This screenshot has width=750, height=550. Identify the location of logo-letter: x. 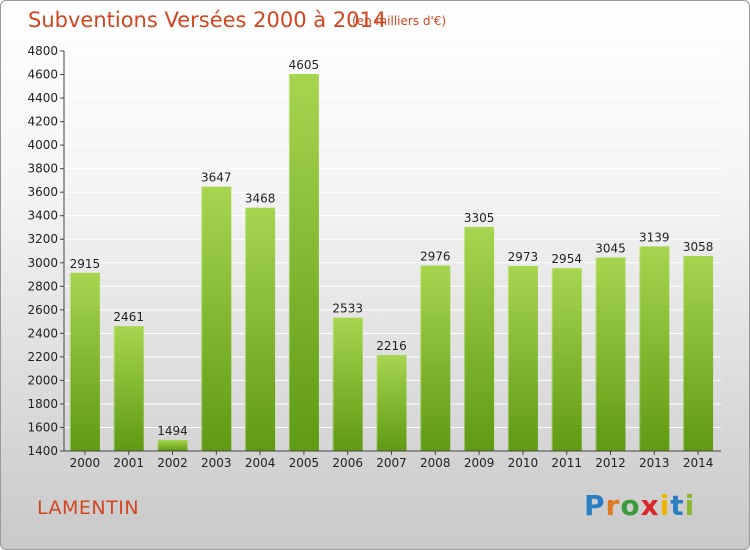
(650, 505).